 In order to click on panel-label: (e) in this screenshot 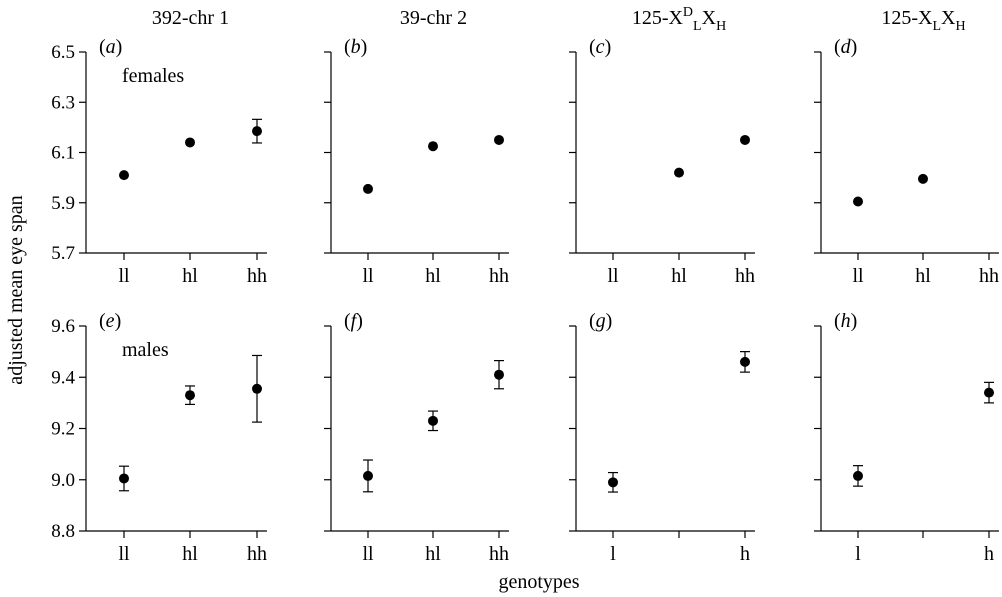, I will do `click(110, 321)`.